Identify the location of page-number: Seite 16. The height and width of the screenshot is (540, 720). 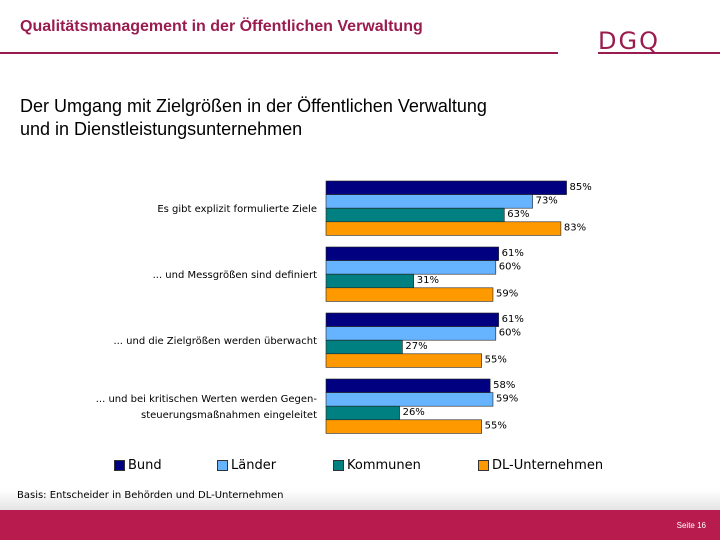
(691, 525).